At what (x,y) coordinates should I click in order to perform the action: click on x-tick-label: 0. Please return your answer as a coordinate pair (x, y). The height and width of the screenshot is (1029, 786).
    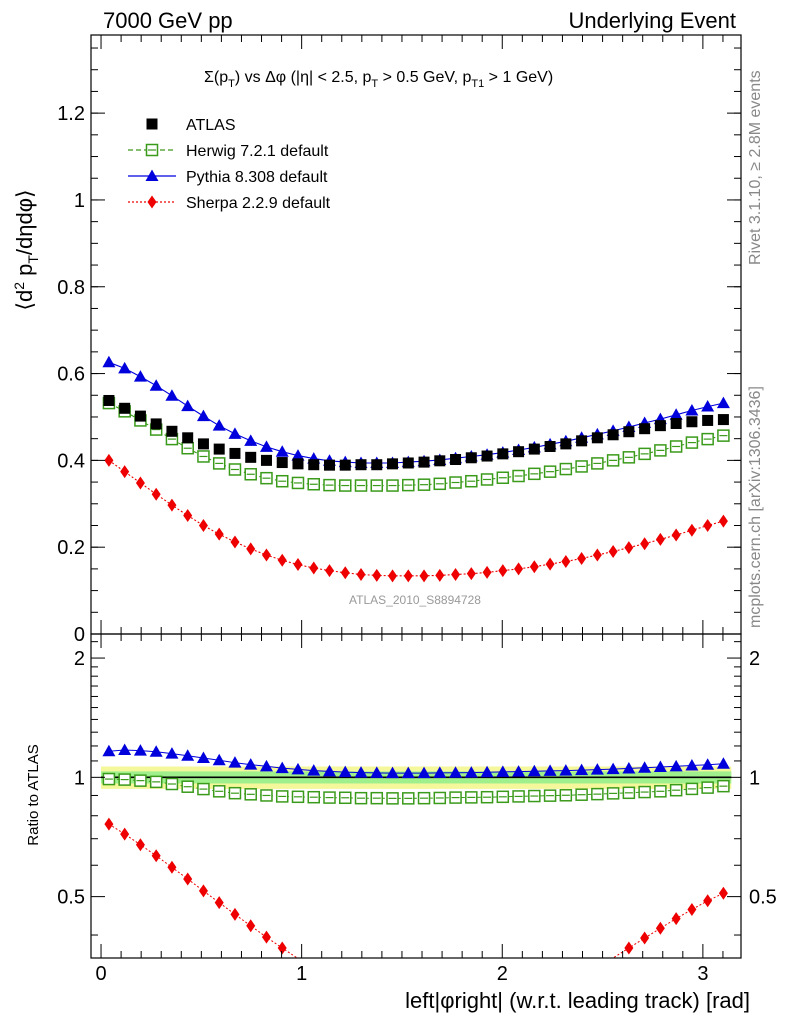
    Looking at the image, I should click on (100, 974).